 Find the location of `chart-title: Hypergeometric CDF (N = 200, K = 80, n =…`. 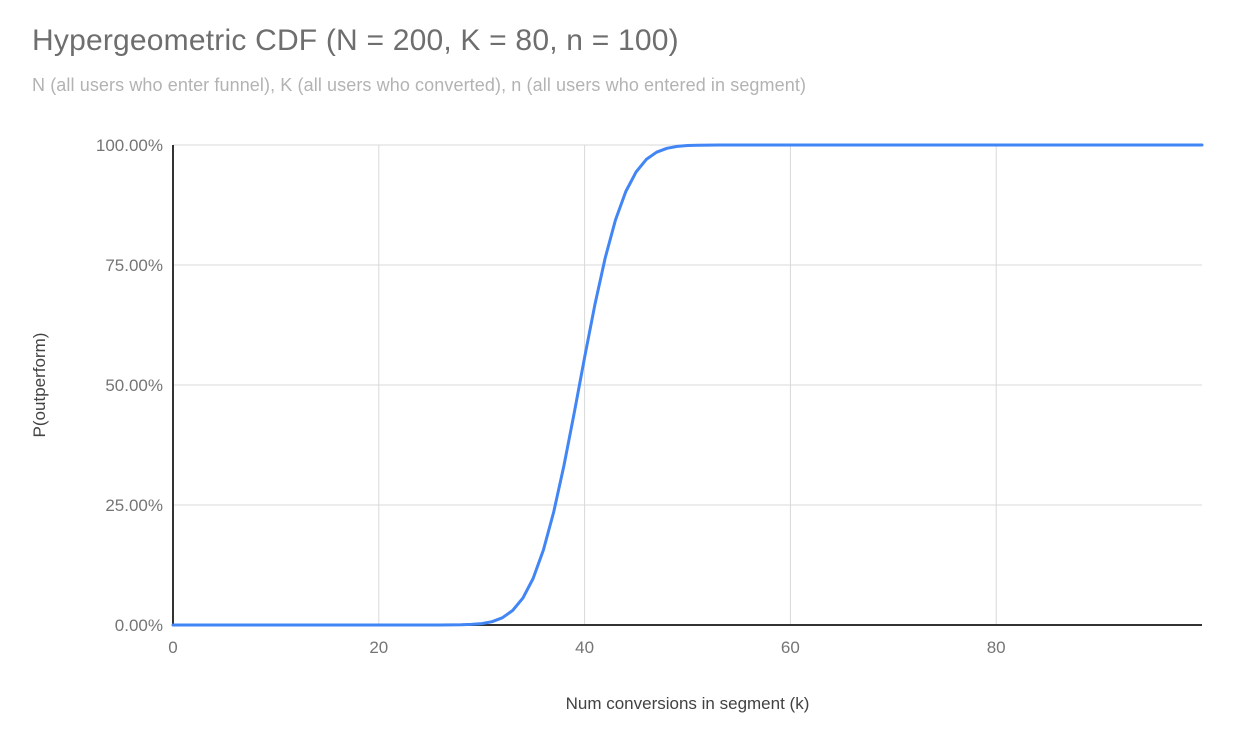

chart-title: Hypergeometric CDF (N = 200, K = 80, n =… is located at coordinates (355, 40).